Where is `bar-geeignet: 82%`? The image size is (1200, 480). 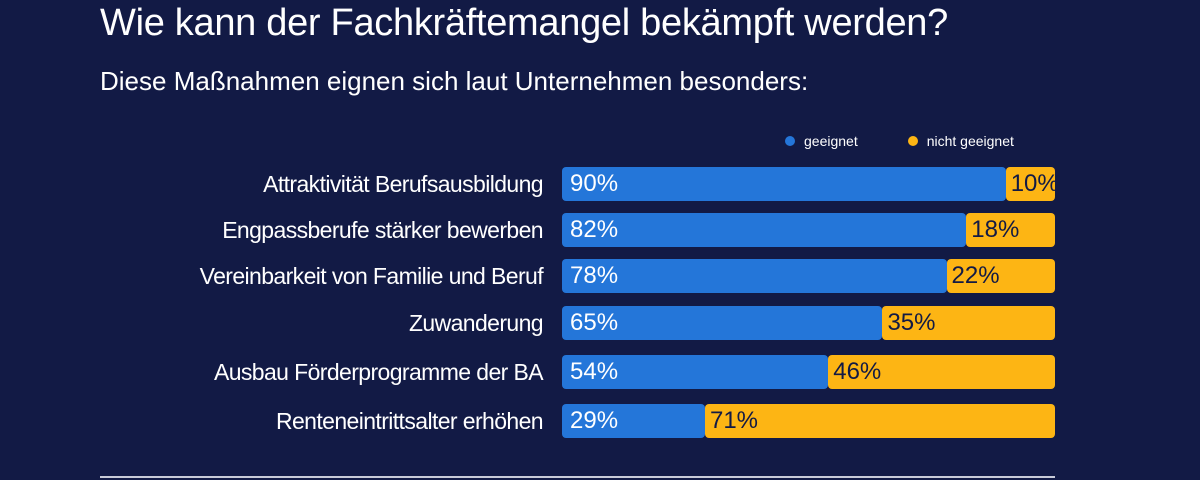
bar-geeignet: 82% is located at coordinates (764, 230).